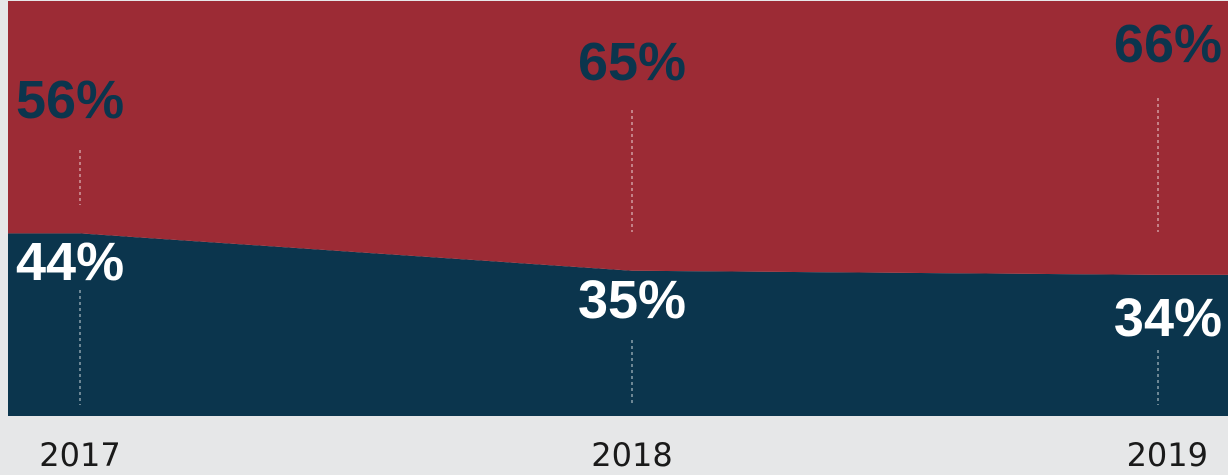  Describe the element at coordinates (79, 455) in the screenshot. I see `x-tick-label-2017: 2017` at that location.